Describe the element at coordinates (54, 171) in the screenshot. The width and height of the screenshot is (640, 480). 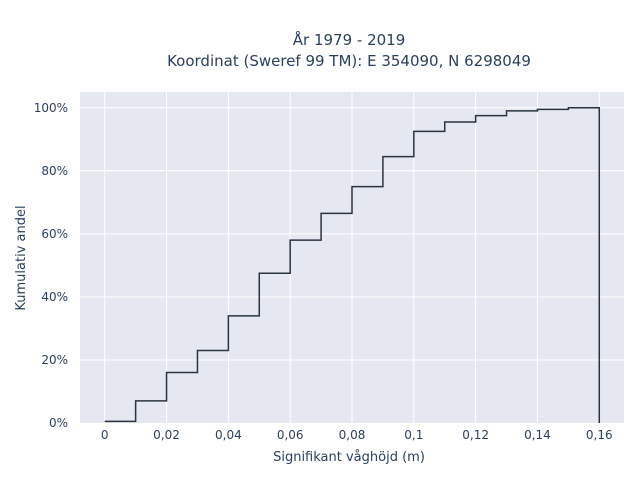
I see `y-tick-label: 80%` at that location.